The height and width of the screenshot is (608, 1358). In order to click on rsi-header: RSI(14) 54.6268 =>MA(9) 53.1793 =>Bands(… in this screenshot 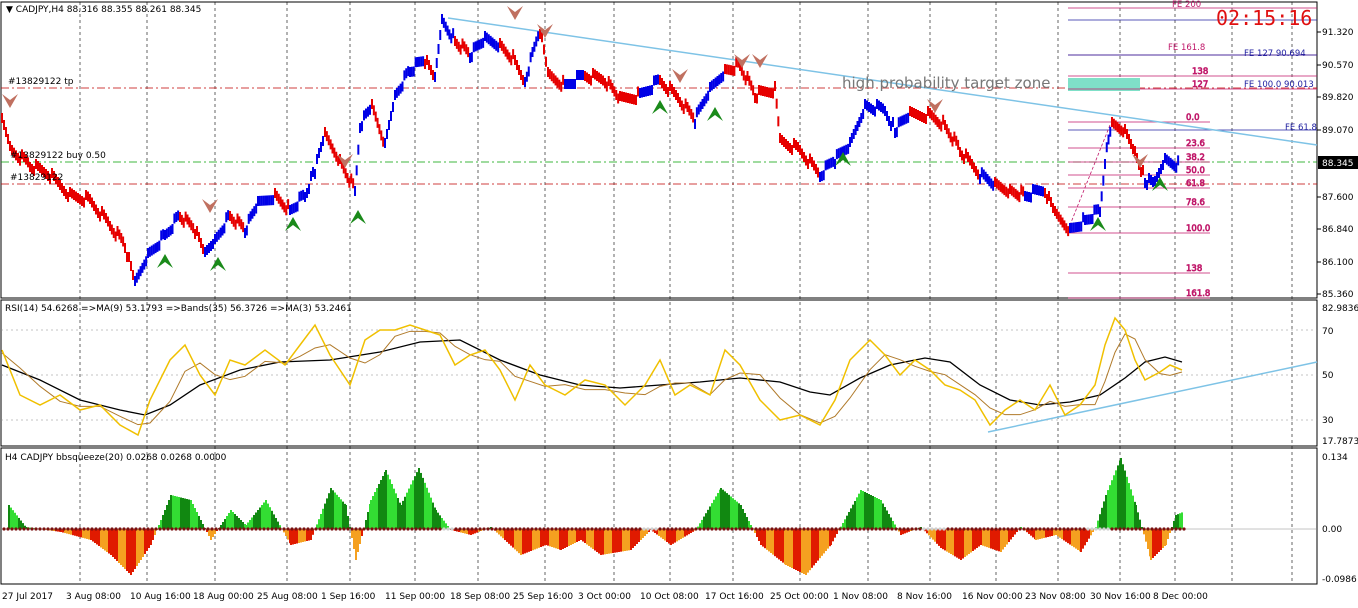, I will do `click(178, 309)`.